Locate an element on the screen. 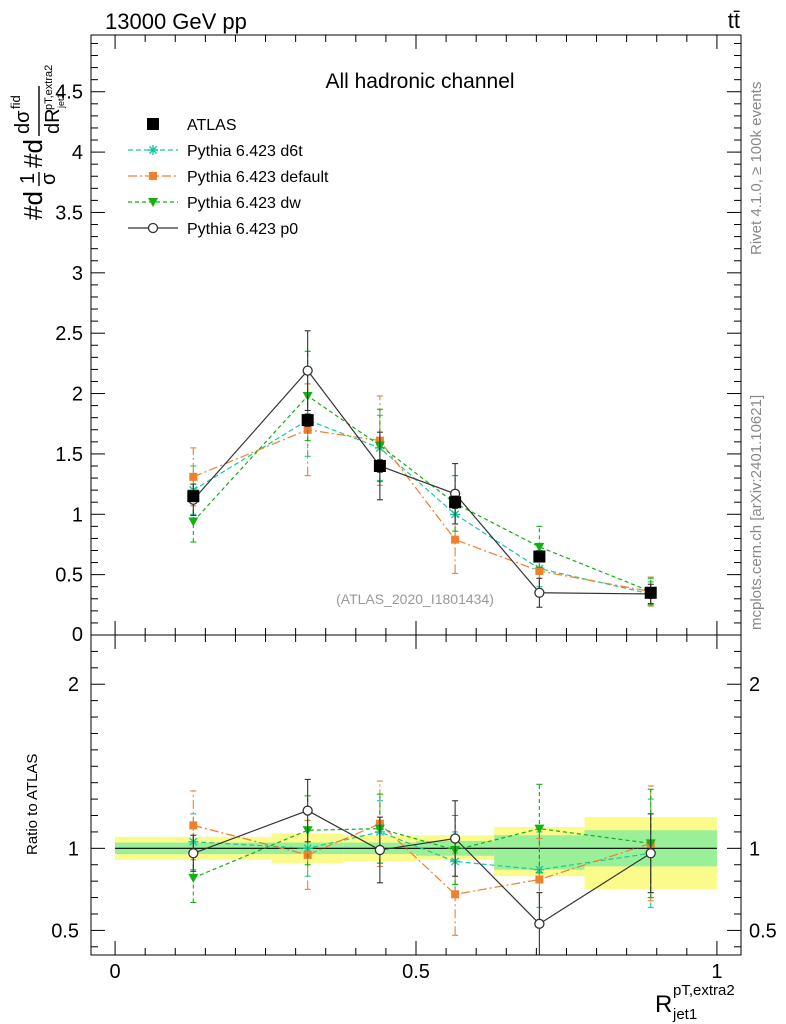 Image resolution: width=786 pixels, height=1024 pixels. legend-marker-atlas is located at coordinates (153, 124).